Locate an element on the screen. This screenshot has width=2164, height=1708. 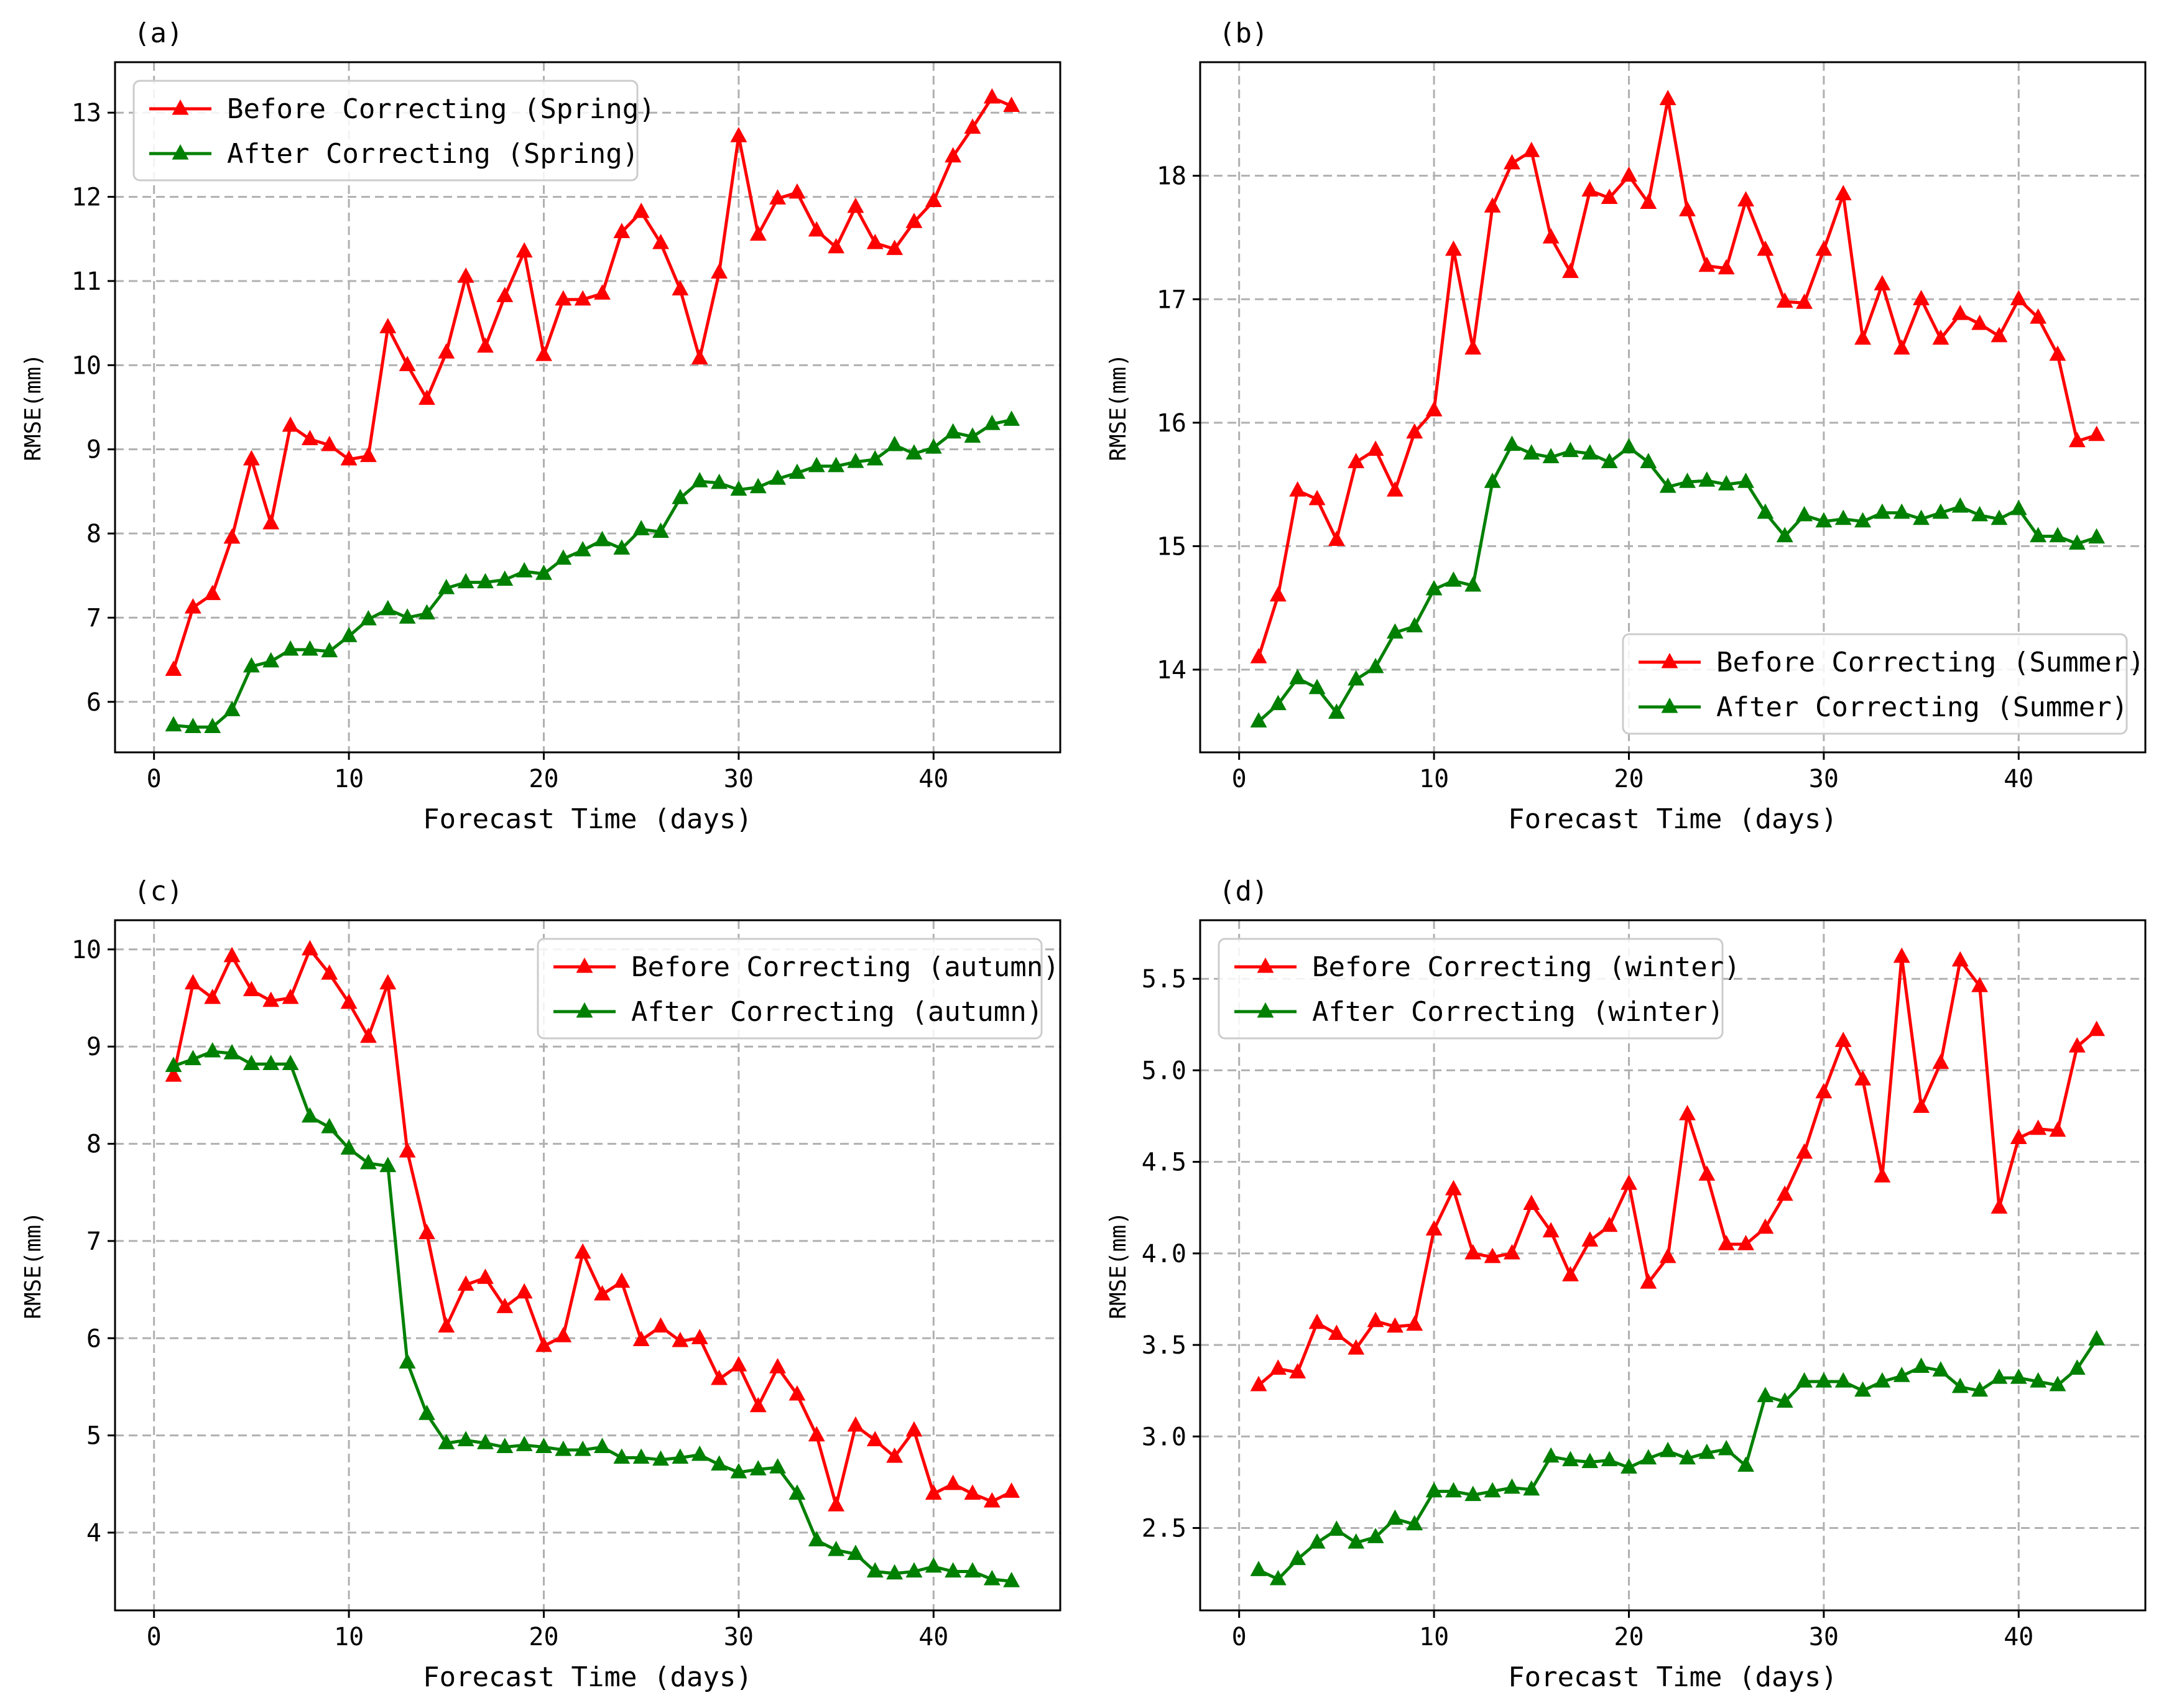
y-tick-label: 9 is located at coordinates (93, 1047).